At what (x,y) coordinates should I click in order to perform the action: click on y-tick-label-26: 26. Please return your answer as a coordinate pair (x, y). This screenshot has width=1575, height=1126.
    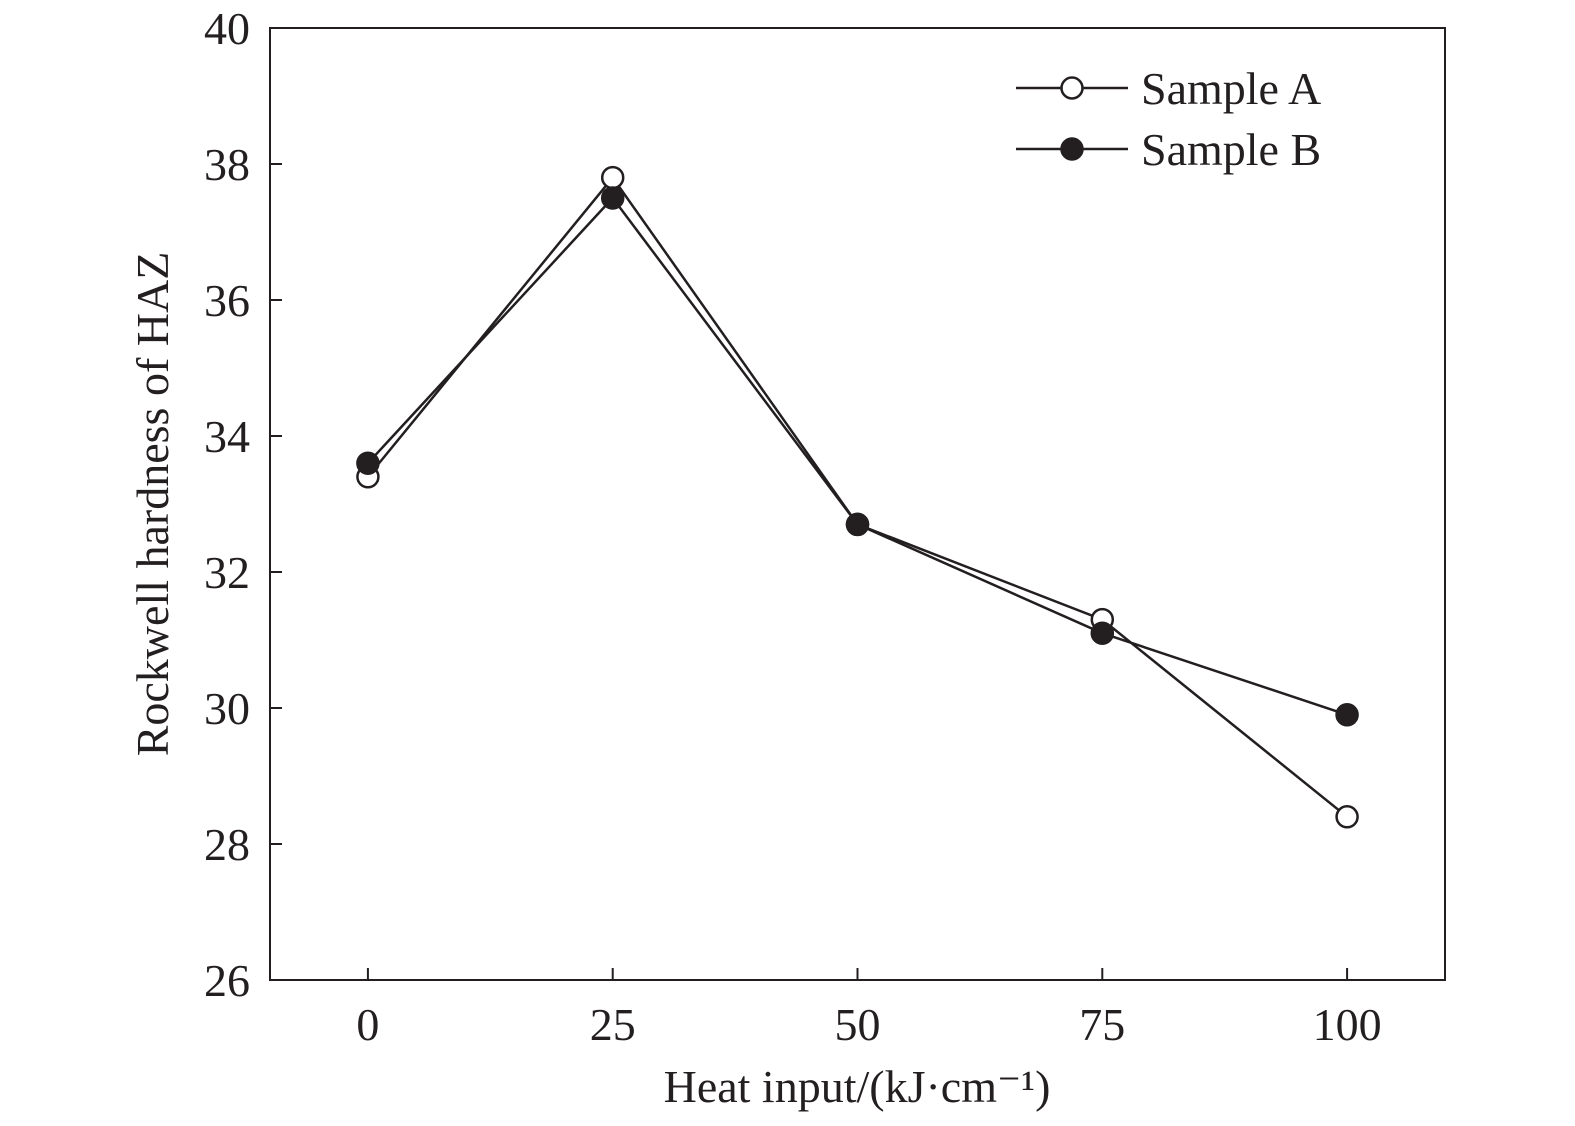
    Looking at the image, I should click on (227, 980).